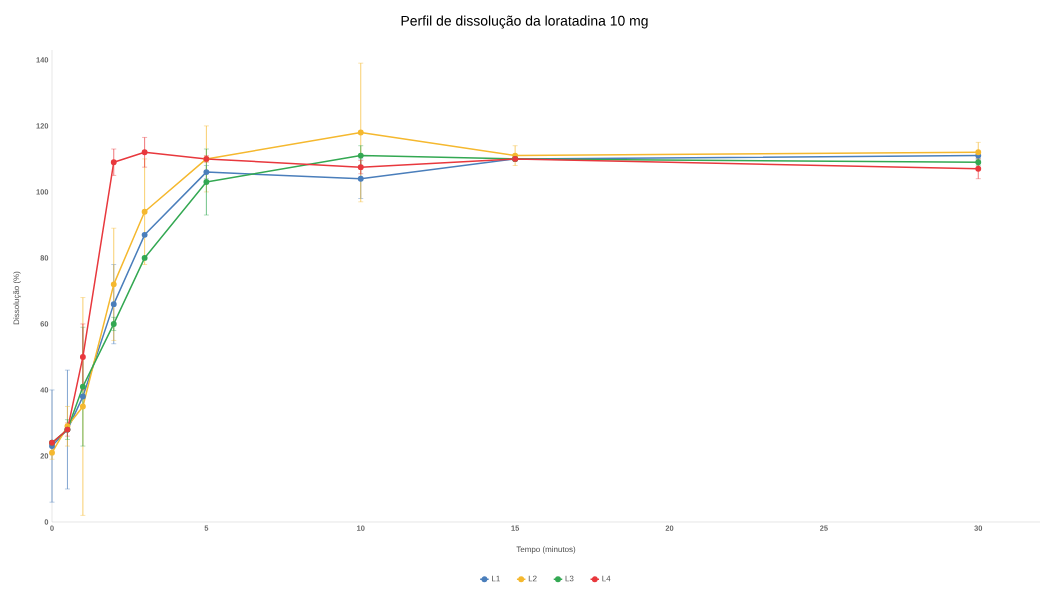  I want to click on chart-title: Perfil de dissolução da loratadina 10 mg, so click(524, 22).